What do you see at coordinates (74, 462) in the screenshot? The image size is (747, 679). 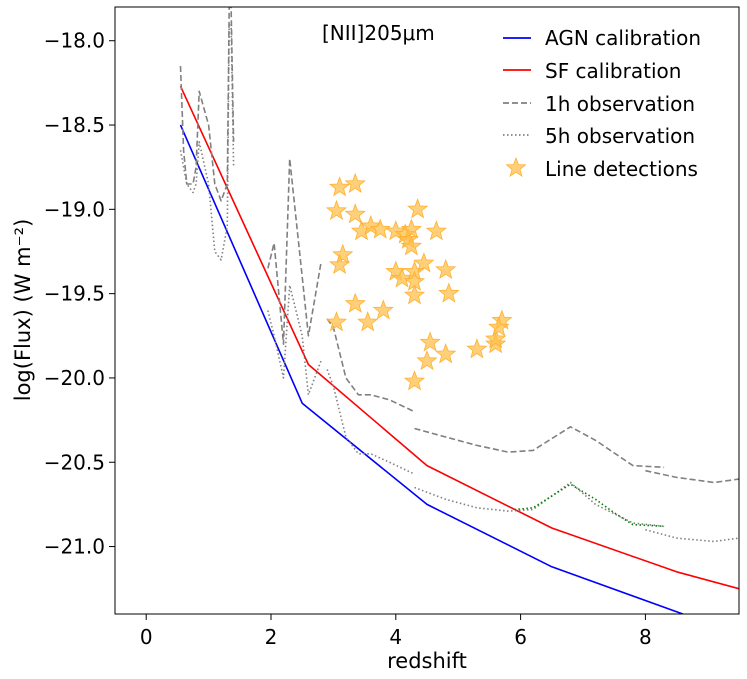 I see `y-tick-label: −20.5` at bounding box center [74, 462].